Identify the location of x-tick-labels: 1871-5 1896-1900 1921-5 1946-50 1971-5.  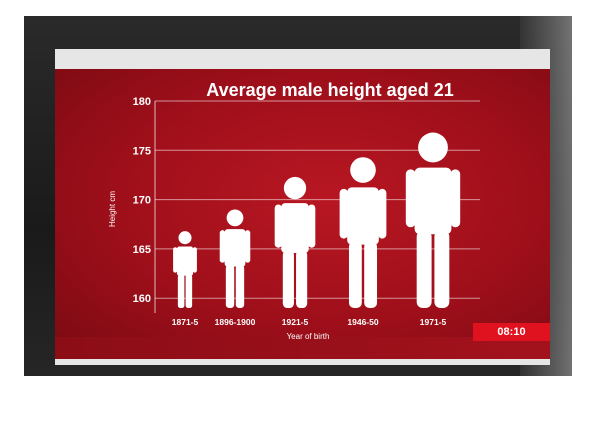
(309, 322).